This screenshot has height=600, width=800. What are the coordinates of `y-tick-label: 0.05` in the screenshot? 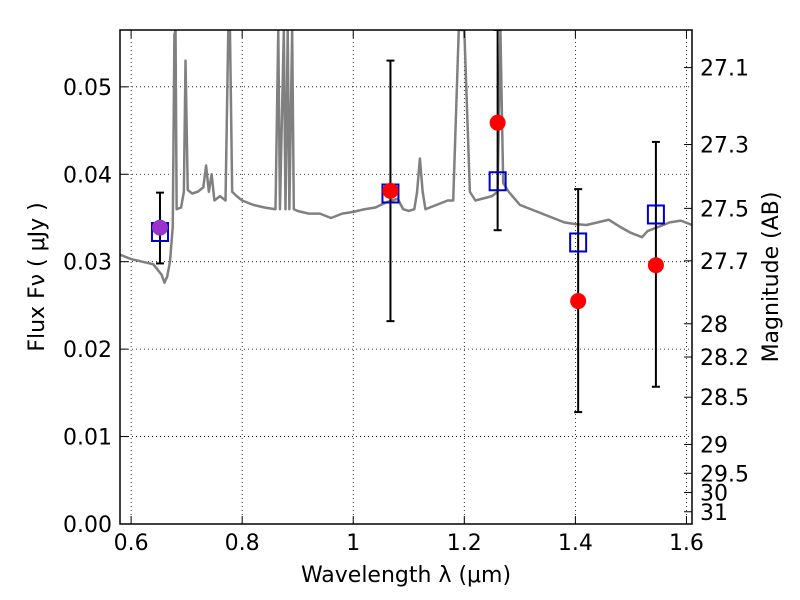 It's located at (87, 88).